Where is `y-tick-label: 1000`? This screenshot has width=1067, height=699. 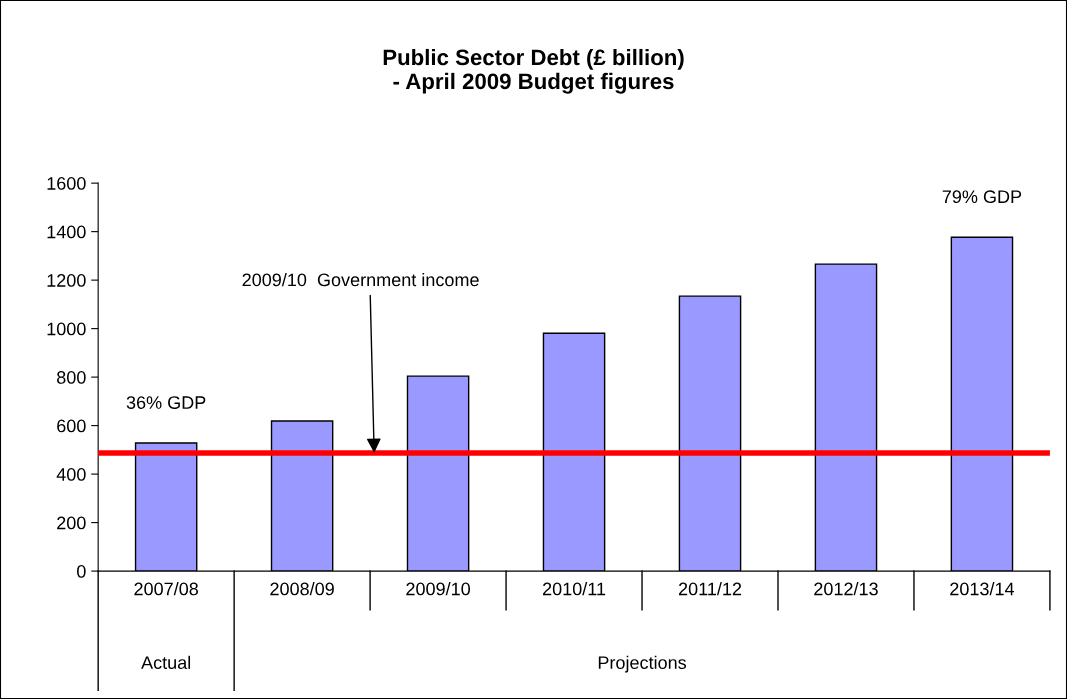 y-tick-label: 1000 is located at coordinates (66, 329).